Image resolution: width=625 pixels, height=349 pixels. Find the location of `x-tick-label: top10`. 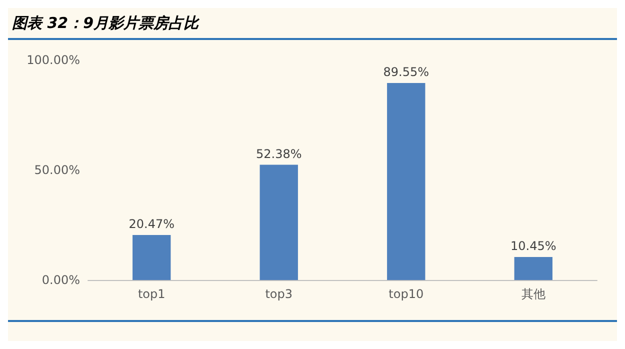

x-tick-label: top10 is located at coordinates (406, 294).